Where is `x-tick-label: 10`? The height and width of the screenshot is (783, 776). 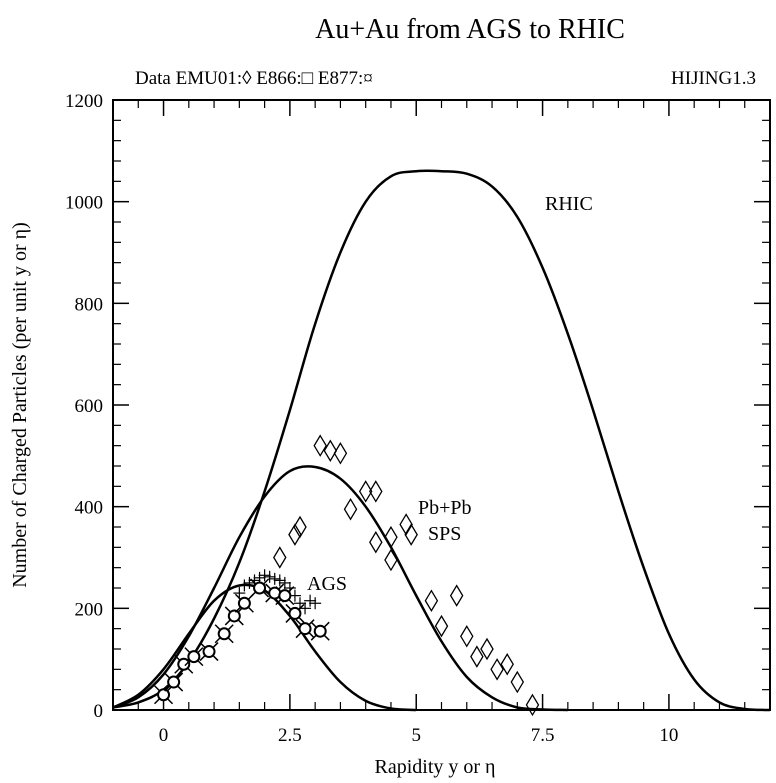
x-tick-label: 10 is located at coordinates (668, 735).